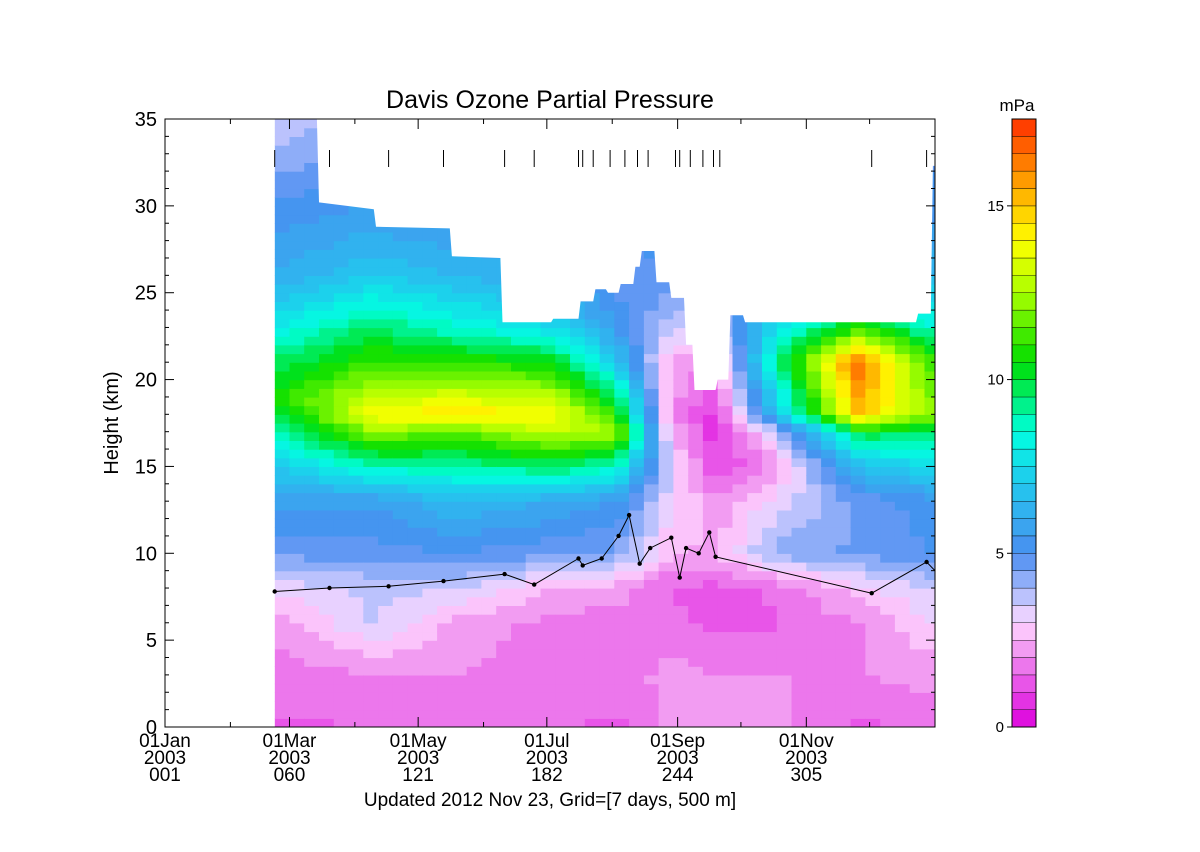 This screenshot has width=1200, height=852. What do you see at coordinates (1024, 683) in the screenshot?
I see `colorbar-level` at bounding box center [1024, 683].